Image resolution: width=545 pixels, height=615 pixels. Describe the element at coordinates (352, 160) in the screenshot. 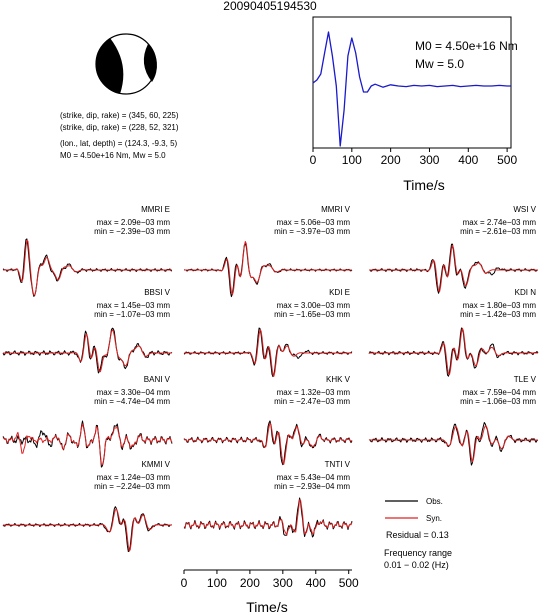

I see `stf-x-tick-label: 100` at that location.